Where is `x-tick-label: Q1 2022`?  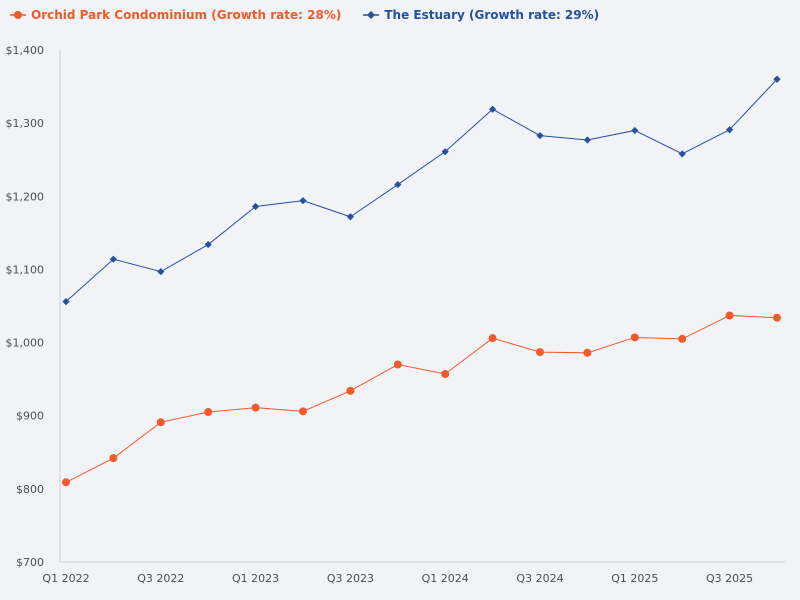
x-tick-label: Q1 2022 is located at coordinates (65, 578).